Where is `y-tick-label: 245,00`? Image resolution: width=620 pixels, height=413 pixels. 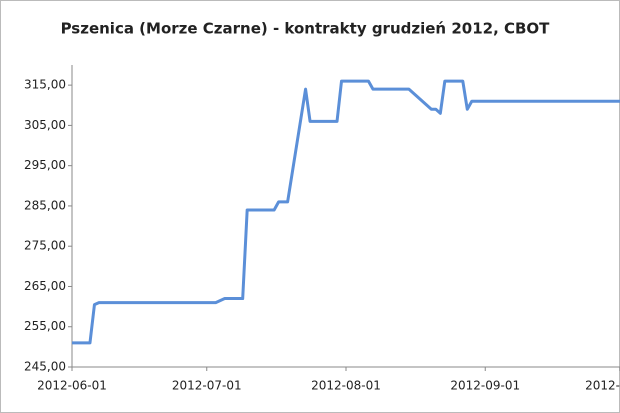
y-tick-label: 245,00 is located at coordinates (45, 367).